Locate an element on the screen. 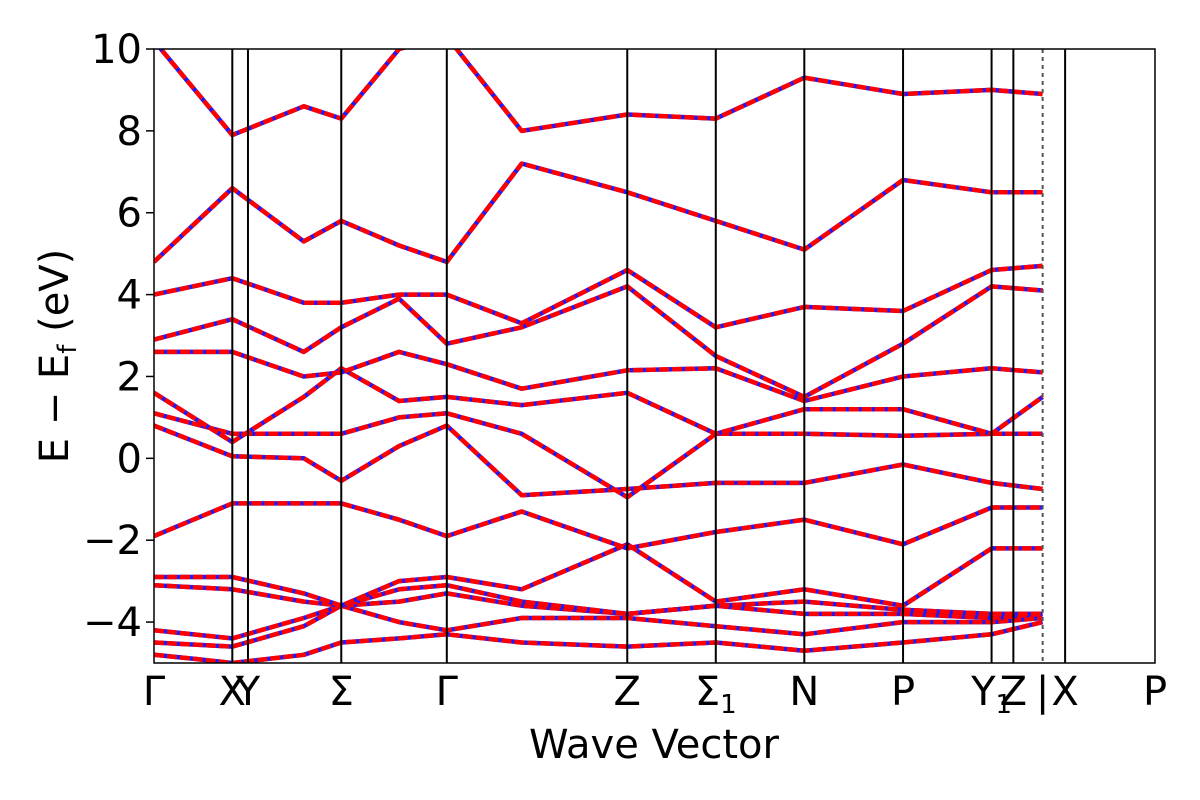  y-tick-label: 0 is located at coordinates (129, 459).